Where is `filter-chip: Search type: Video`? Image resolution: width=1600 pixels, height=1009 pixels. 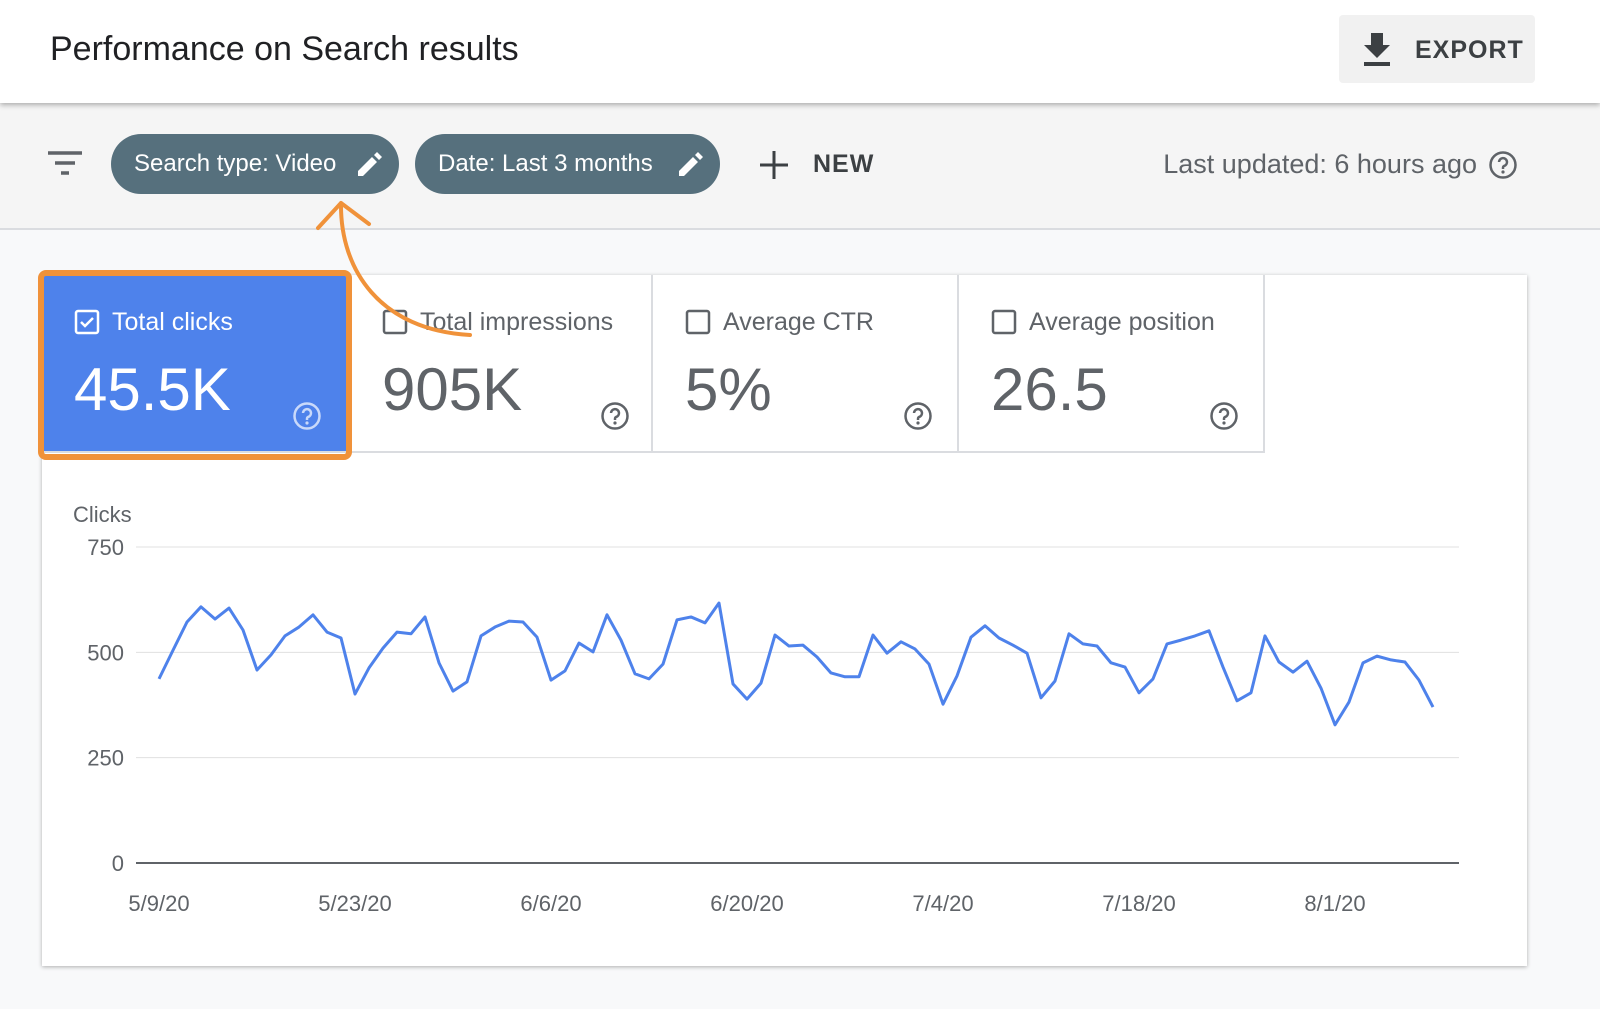
filter-chip: Search type: Video is located at coordinates (255, 164).